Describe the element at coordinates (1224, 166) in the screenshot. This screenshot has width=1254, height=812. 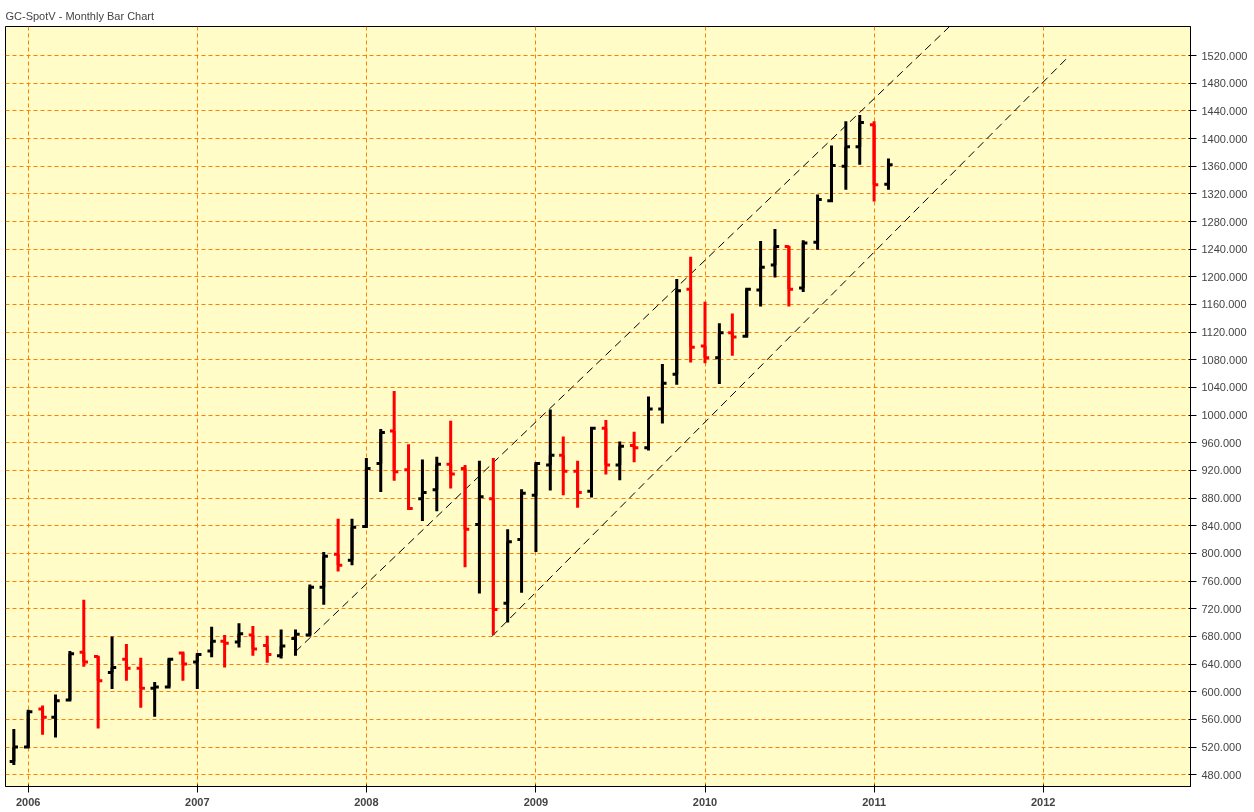
I see `y-tick-label: 1360.000` at that location.